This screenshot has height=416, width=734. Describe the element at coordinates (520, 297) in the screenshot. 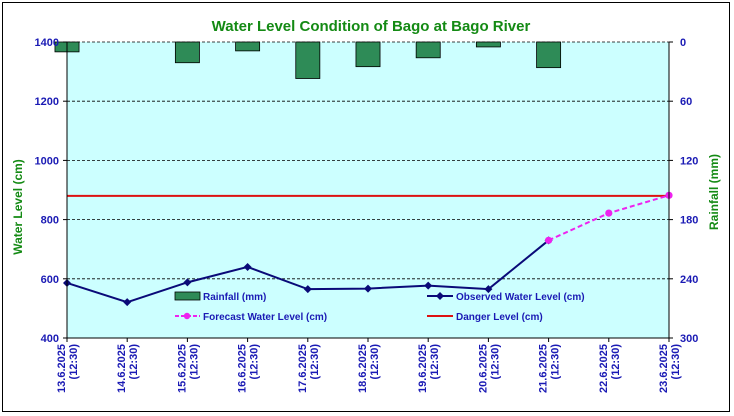

I see `legend-observed-label: Observed Water Level (cm)` at that location.